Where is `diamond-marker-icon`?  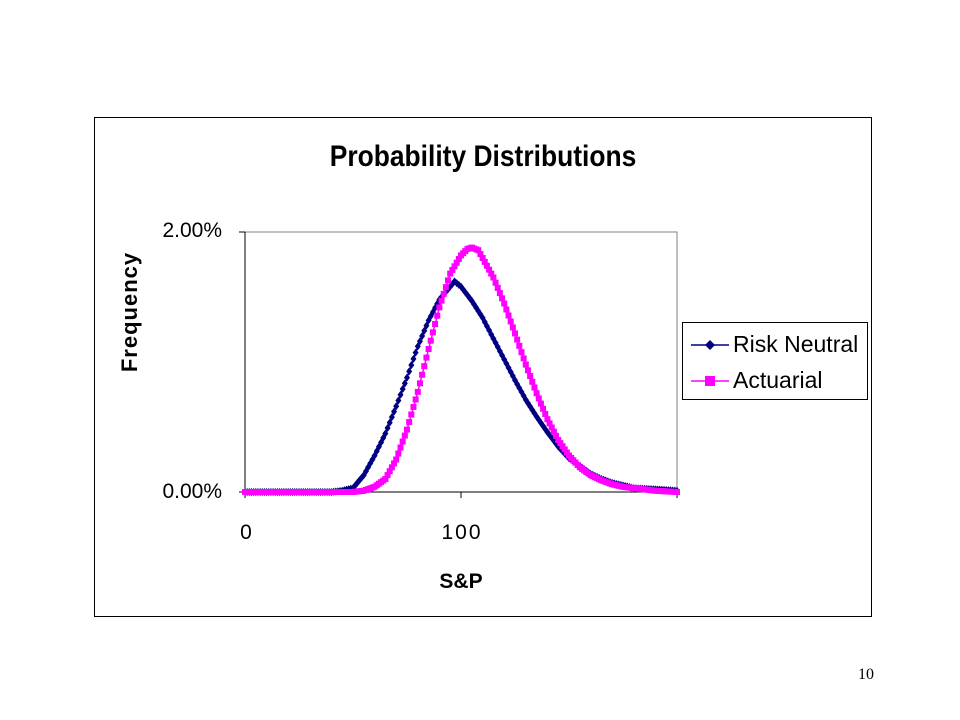
diamond-marker-icon is located at coordinates (710, 345).